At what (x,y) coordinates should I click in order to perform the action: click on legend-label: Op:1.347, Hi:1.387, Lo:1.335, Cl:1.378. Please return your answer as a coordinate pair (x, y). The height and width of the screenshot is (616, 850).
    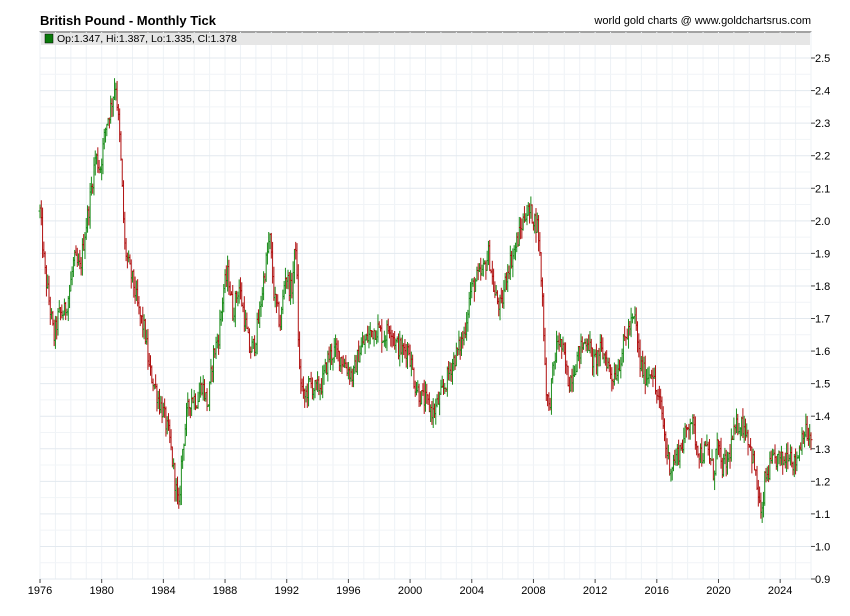
    Looking at the image, I should click on (147, 39).